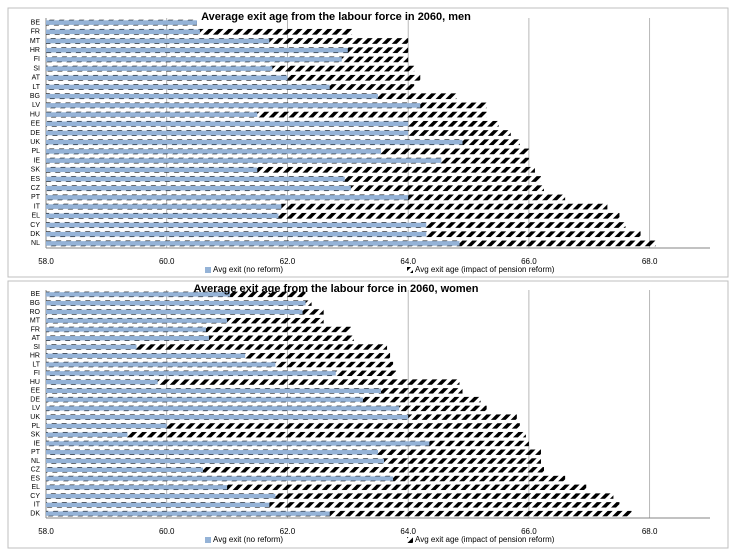  What do you see at coordinates (36, 87) in the screenshot?
I see `y-tick-label: LT` at bounding box center [36, 87].